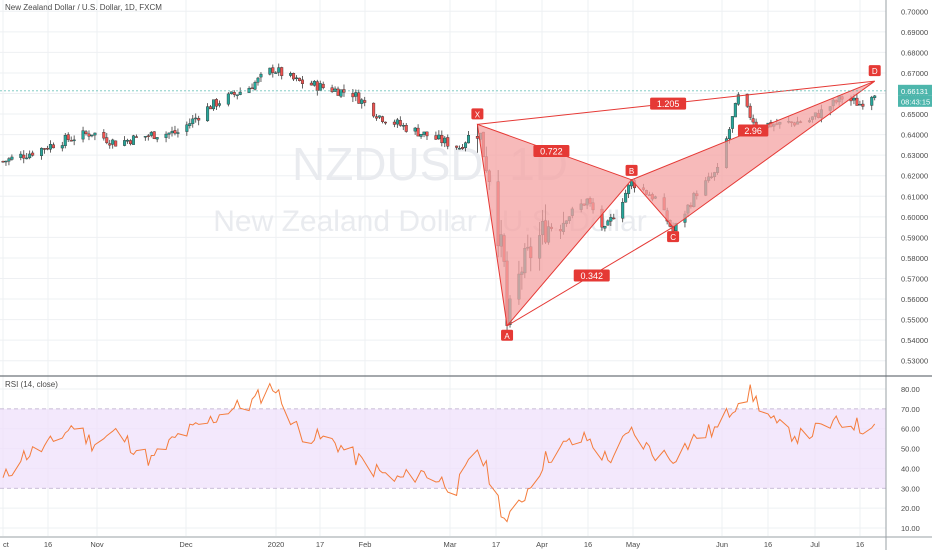 The image size is (932, 555). I want to click on price-tick-label: 0.62000, so click(914, 176).